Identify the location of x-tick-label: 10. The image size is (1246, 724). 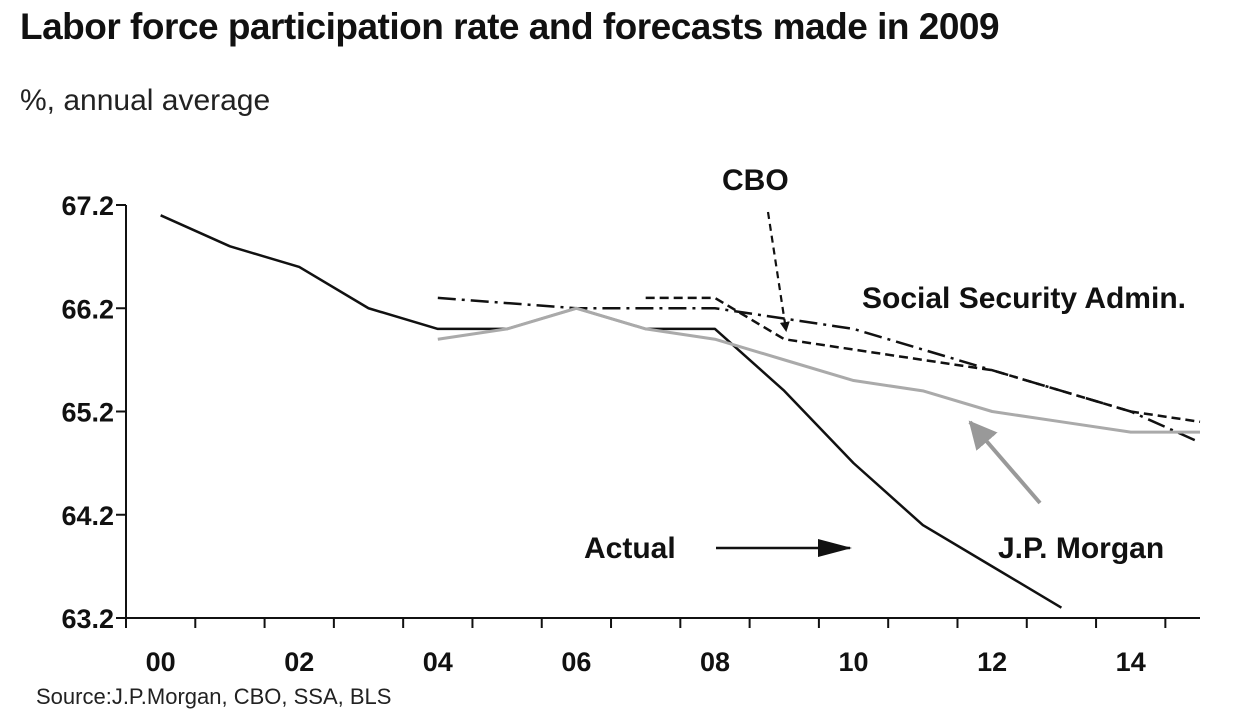
(854, 662).